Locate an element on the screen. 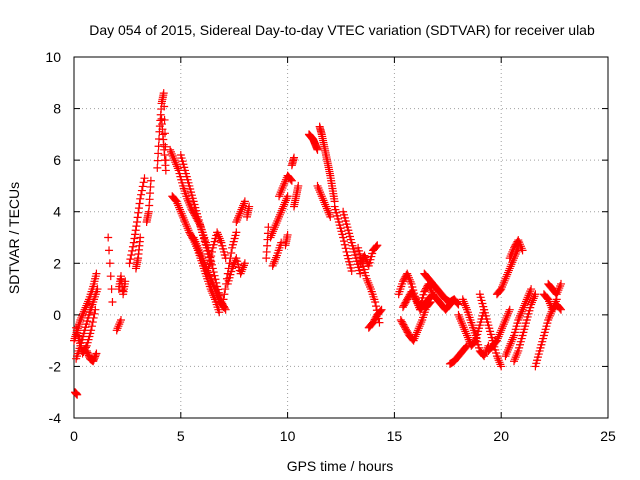  x-axis-label: GPS time / hours is located at coordinates (340, 466).